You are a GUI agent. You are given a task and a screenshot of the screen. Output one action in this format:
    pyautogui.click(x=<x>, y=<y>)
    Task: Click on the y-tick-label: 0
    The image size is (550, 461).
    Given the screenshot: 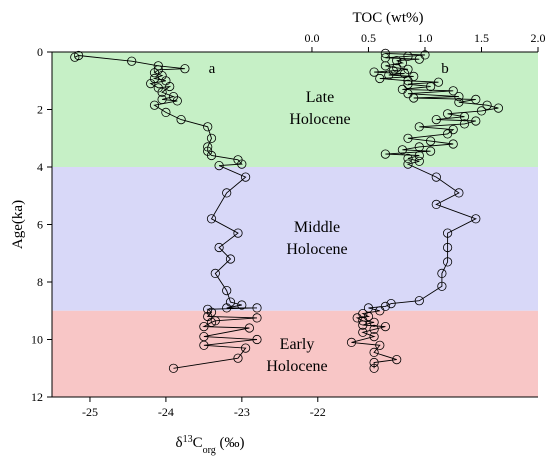 What is the action you would take?
    pyautogui.click(x=40, y=52)
    